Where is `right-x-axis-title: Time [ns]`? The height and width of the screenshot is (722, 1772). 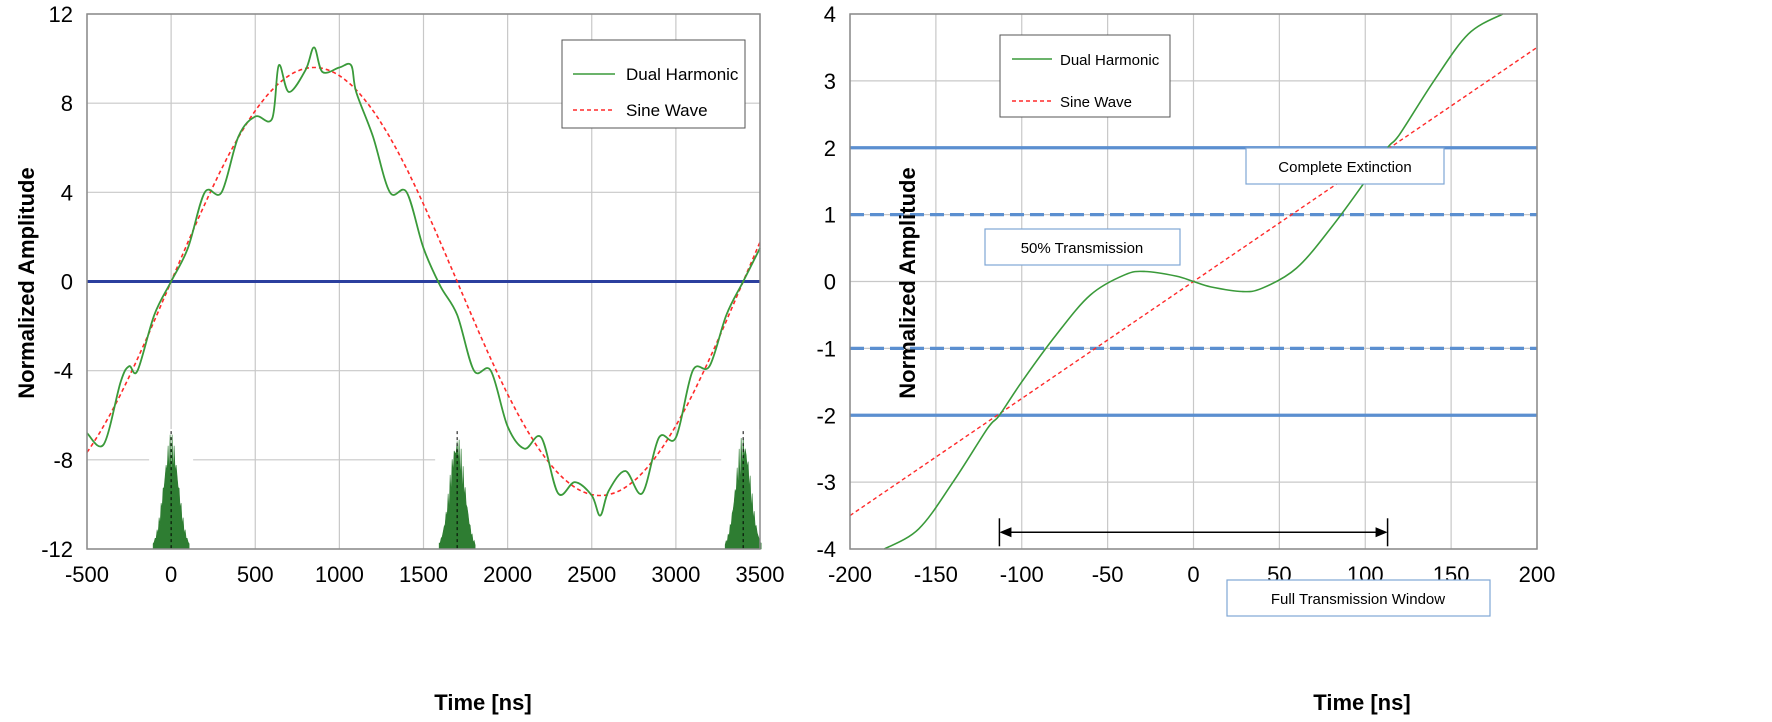 right-x-axis-title: Time [ns] is located at coordinates (1361, 702).